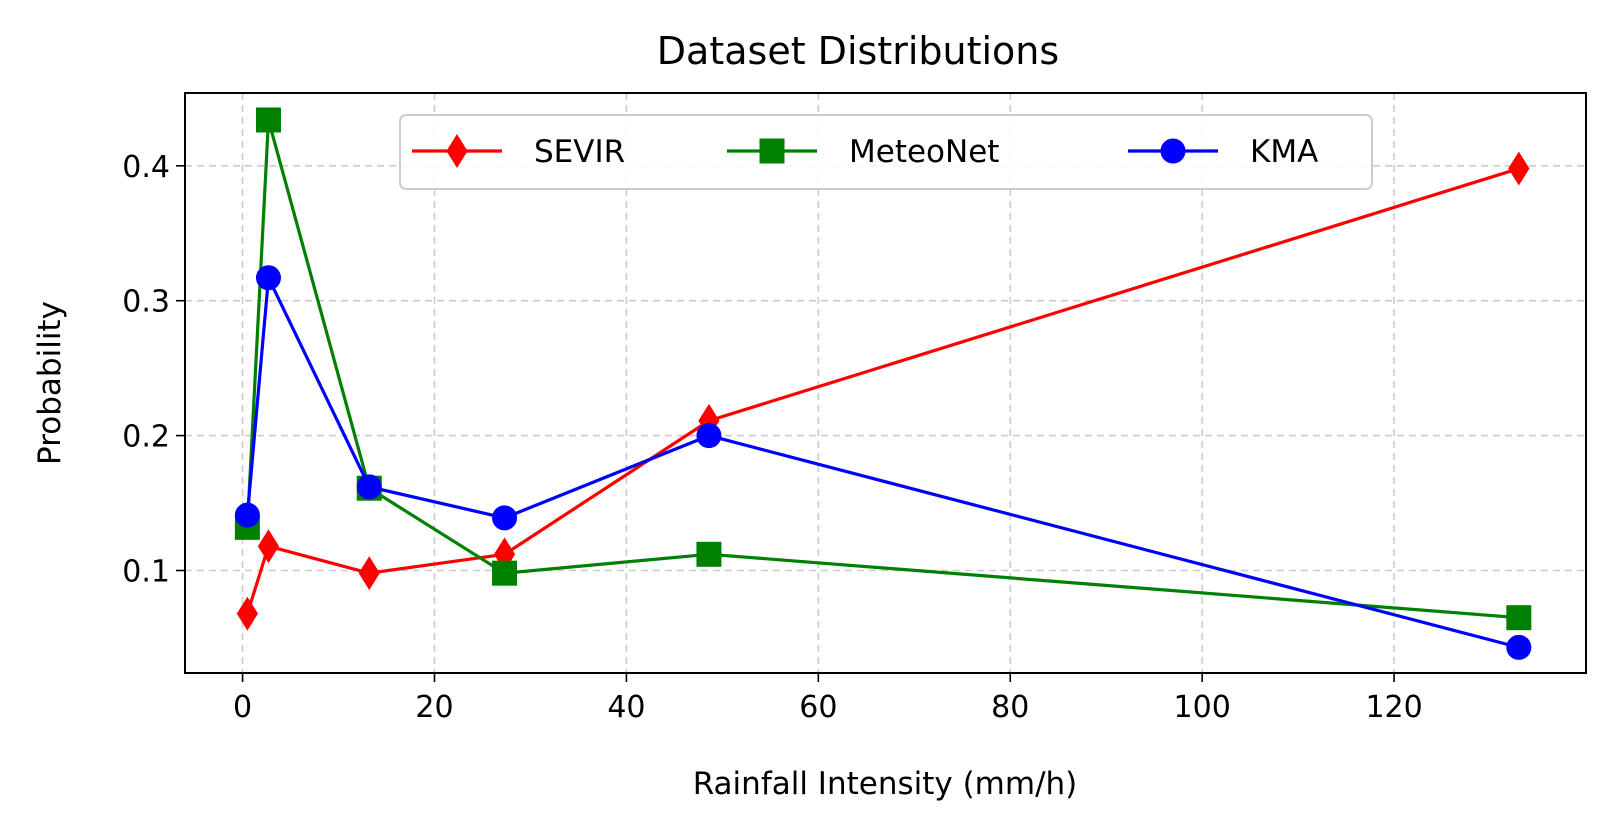  I want to click on y-tick-label: 0.1, so click(146, 571).